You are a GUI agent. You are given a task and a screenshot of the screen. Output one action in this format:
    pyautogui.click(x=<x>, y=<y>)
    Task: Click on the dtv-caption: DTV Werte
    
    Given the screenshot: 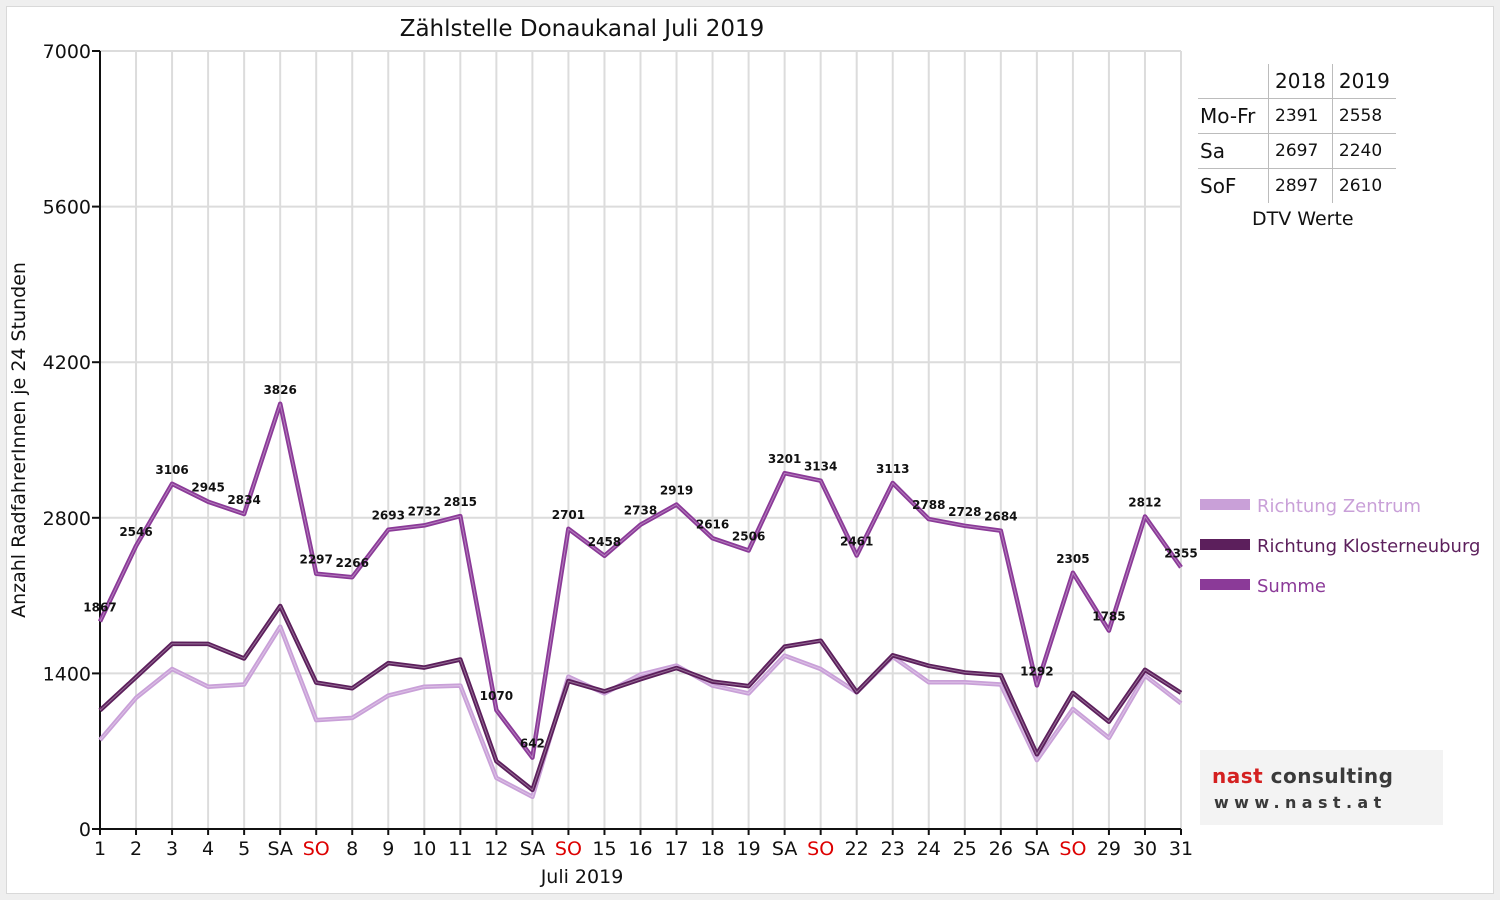 What is the action you would take?
    pyautogui.click(x=1303, y=219)
    